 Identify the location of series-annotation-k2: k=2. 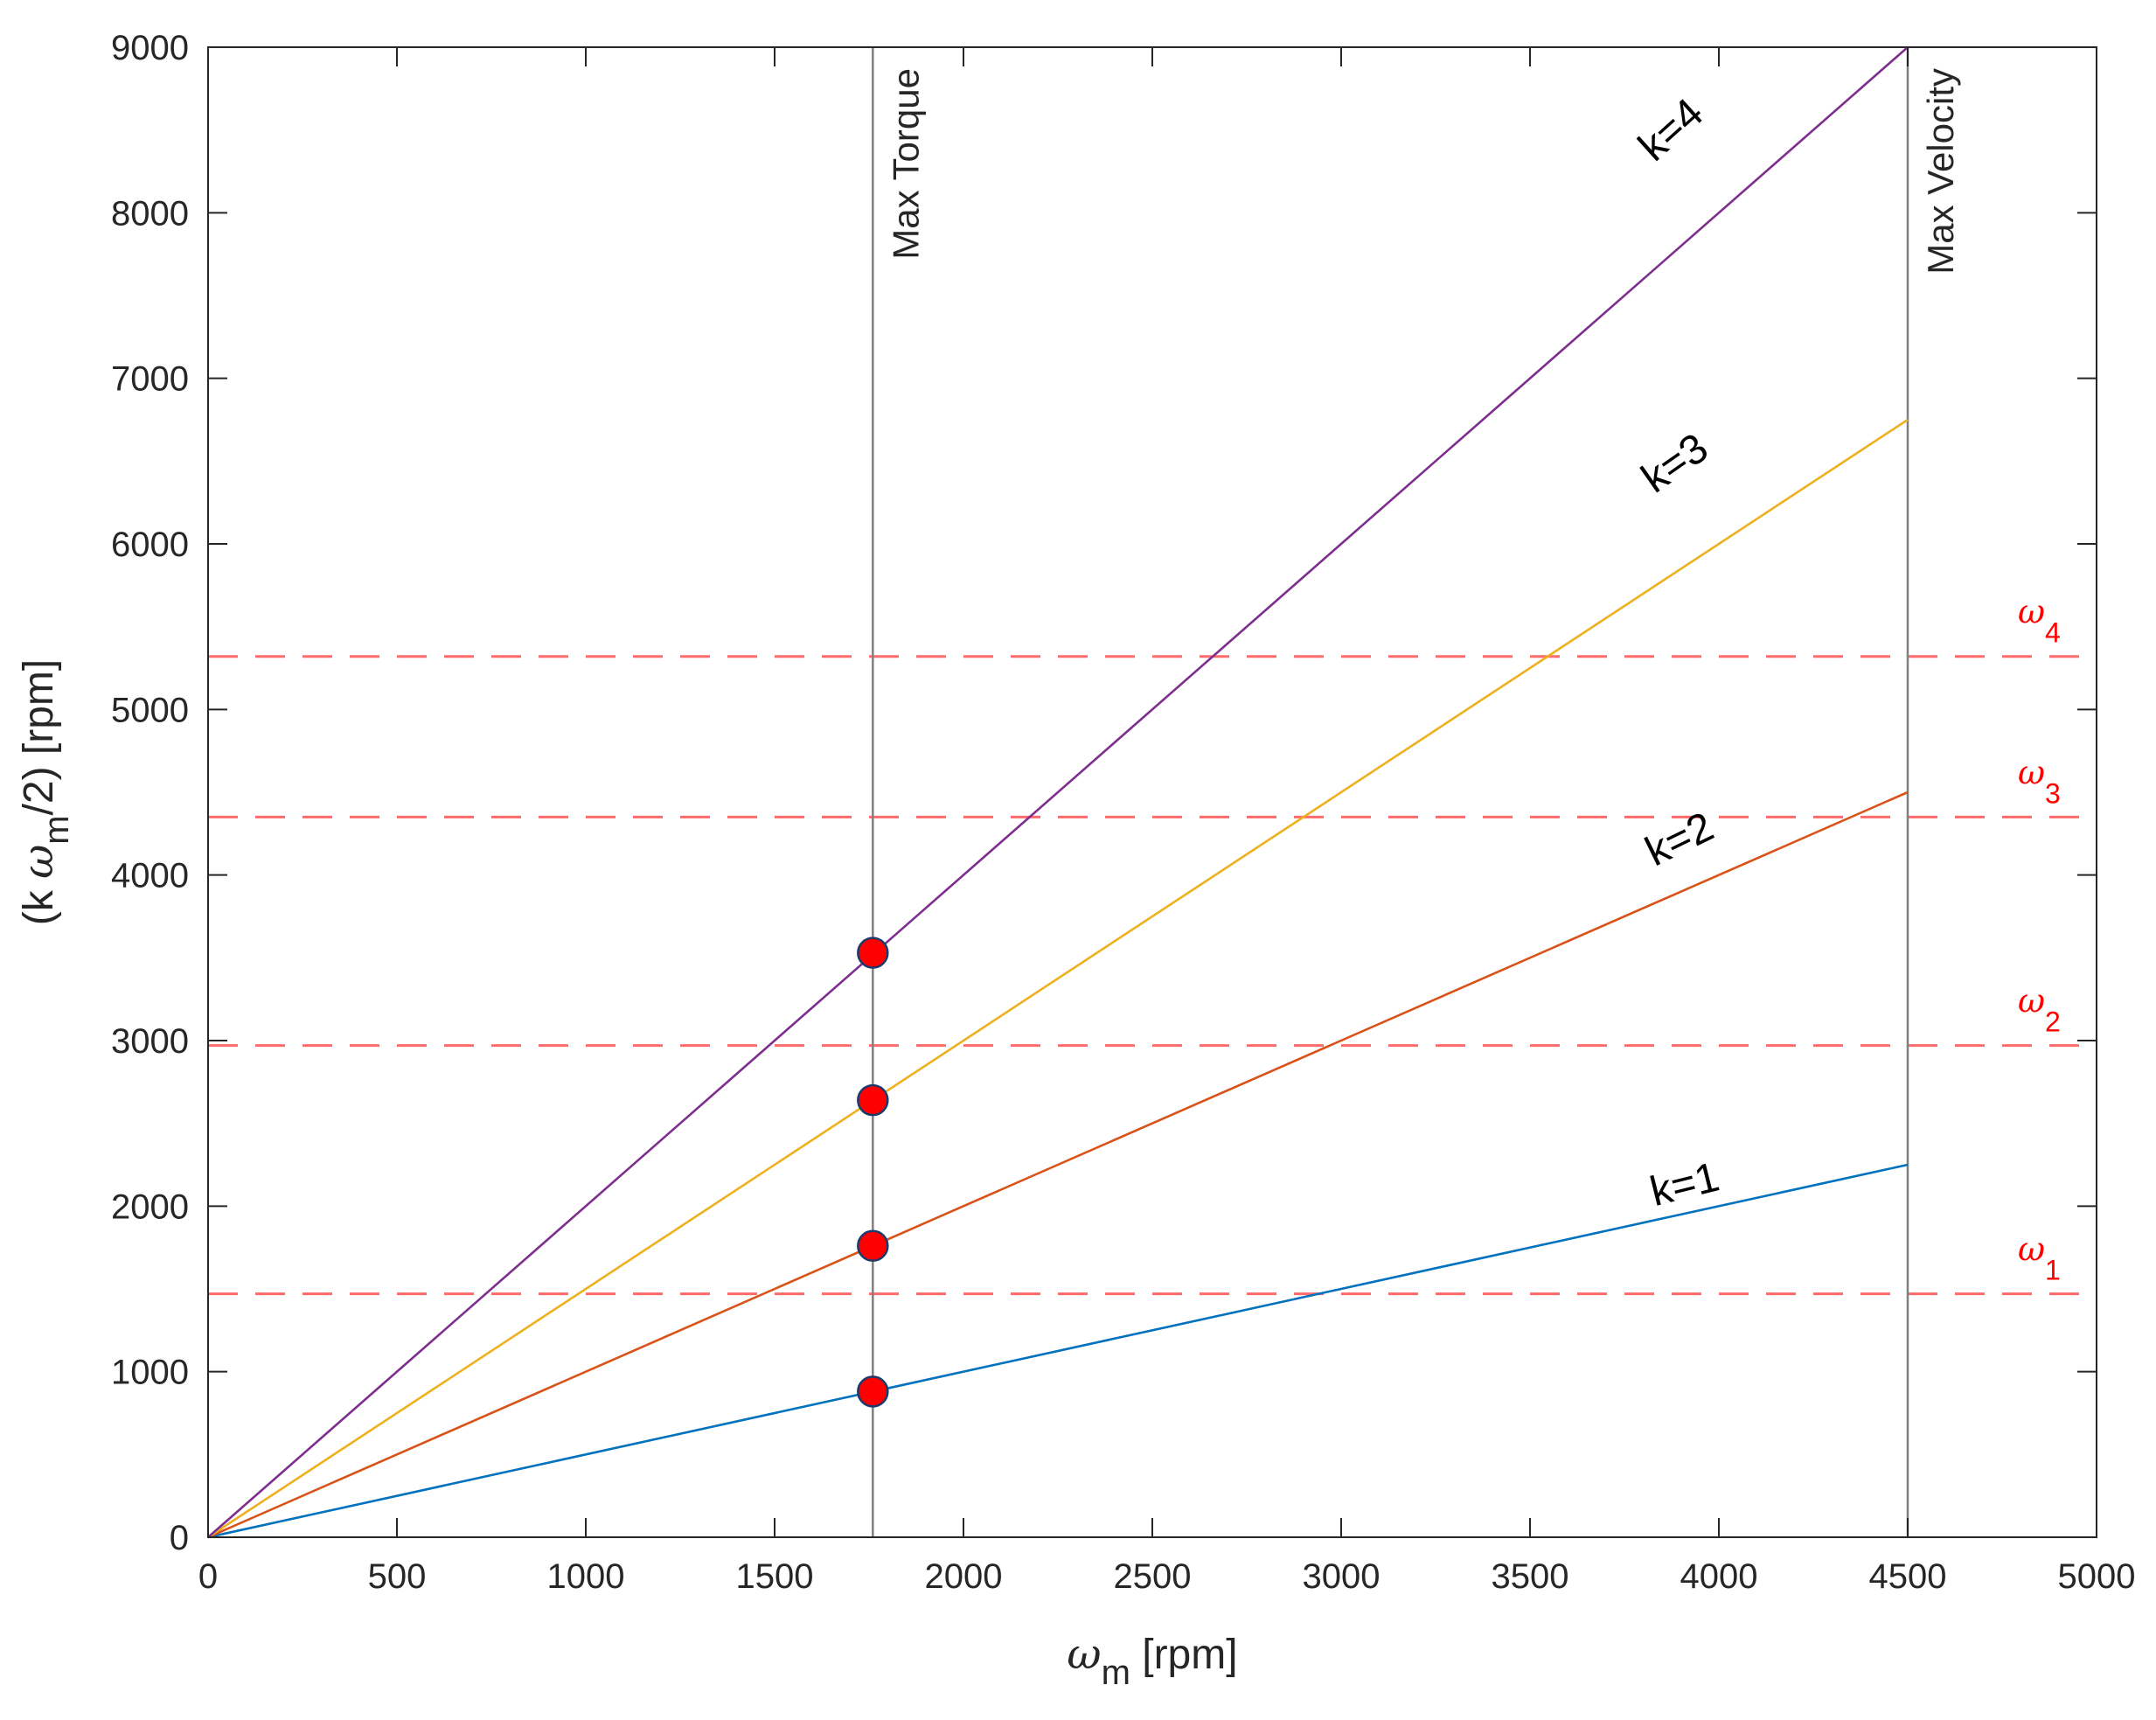
(1679, 839).